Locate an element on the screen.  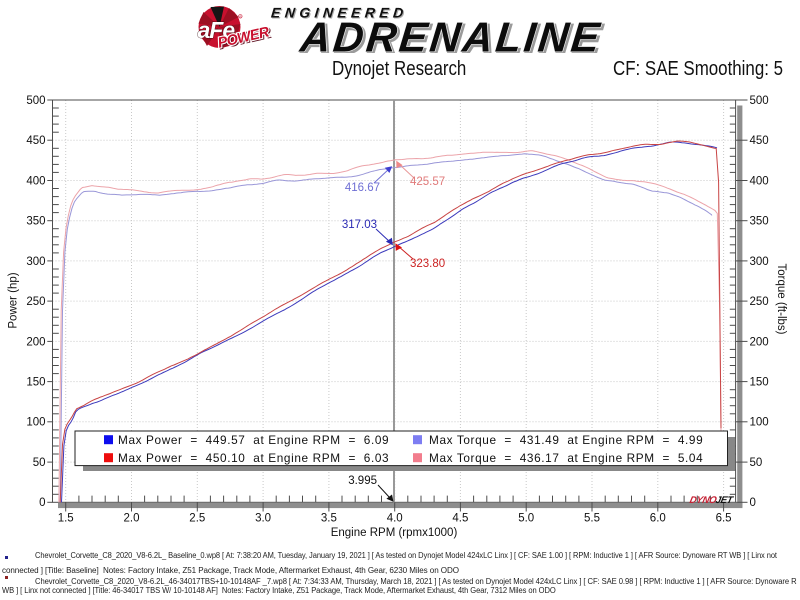
svg-text: 323.80 is located at coordinates (427, 264).